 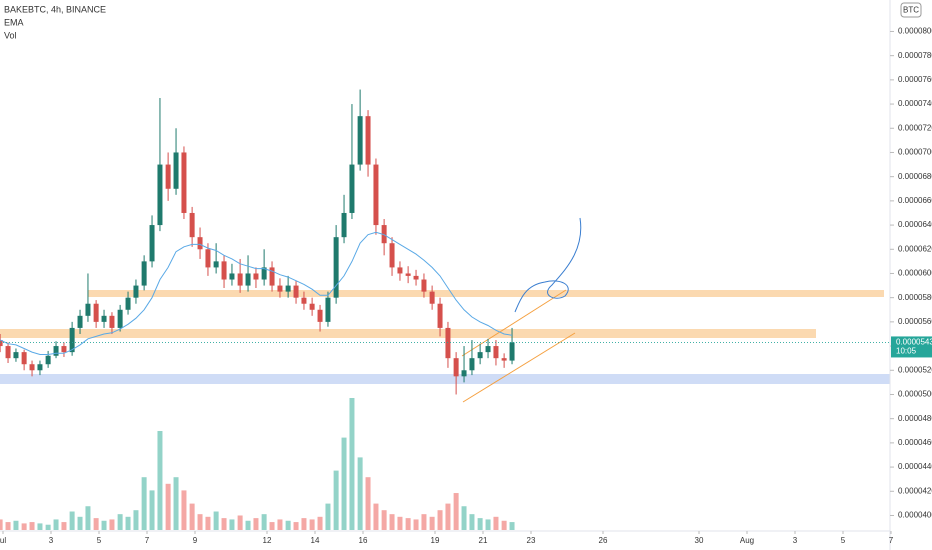 I want to click on last-price-badge, so click(x=911, y=347).